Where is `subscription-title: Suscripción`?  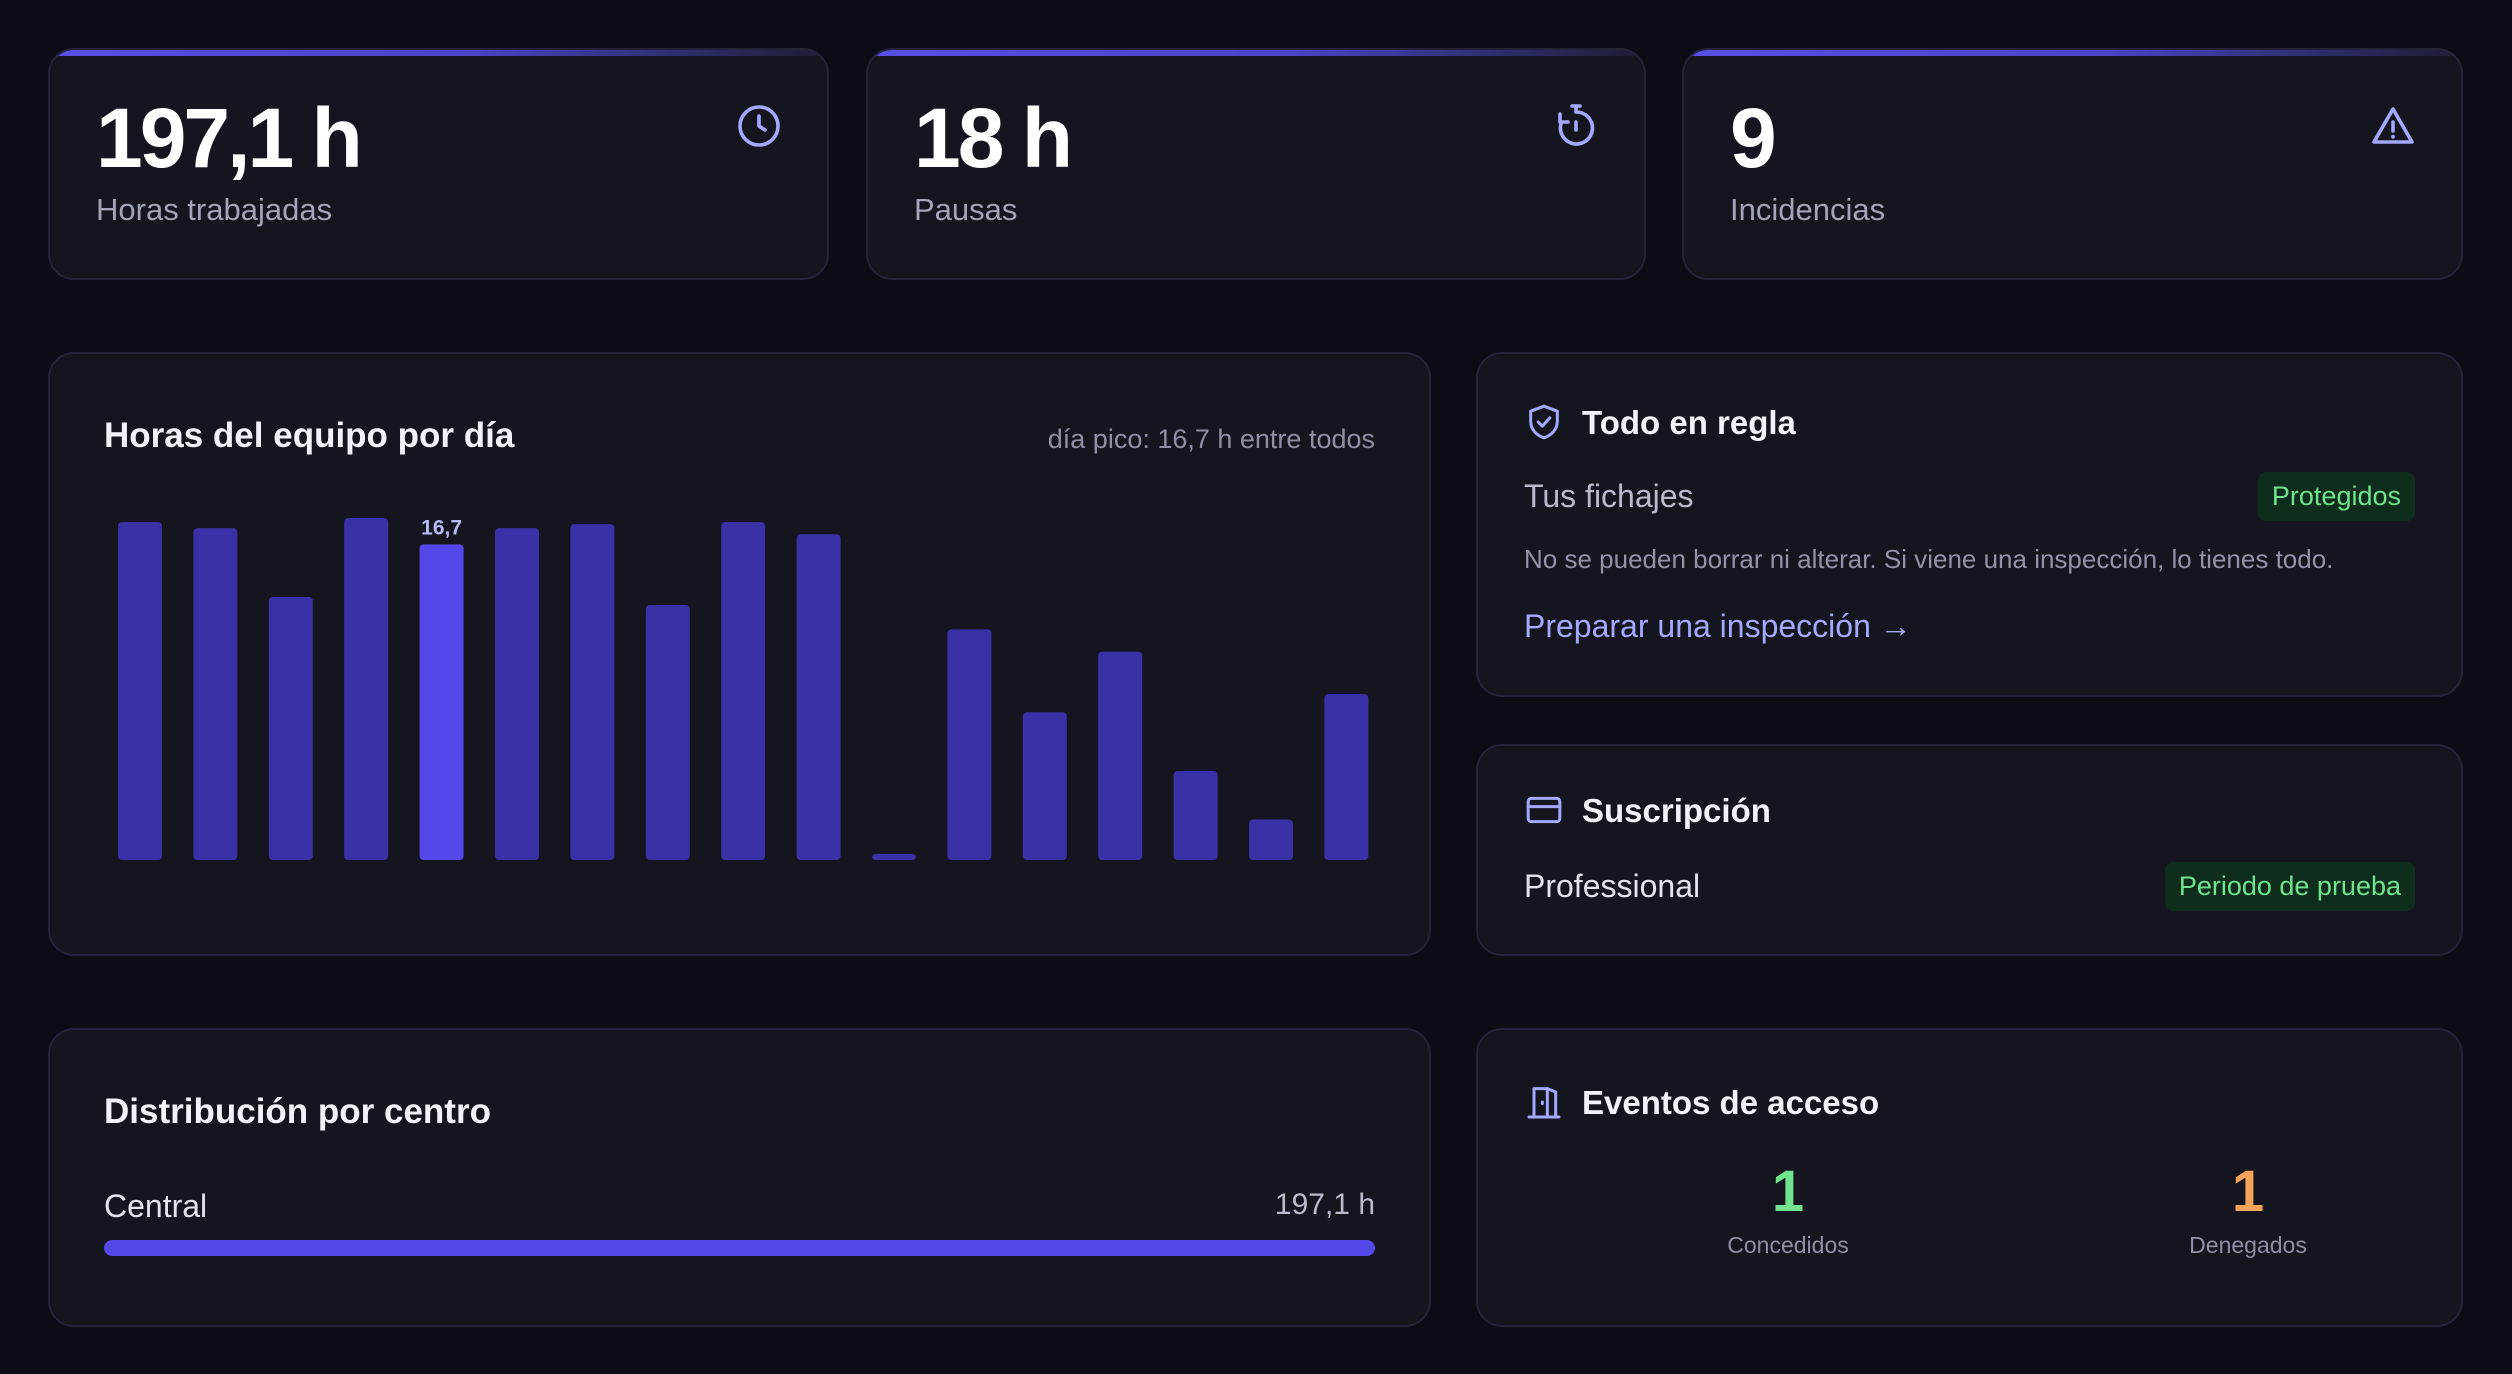
subscription-title: Suscripción is located at coordinates (1676, 810).